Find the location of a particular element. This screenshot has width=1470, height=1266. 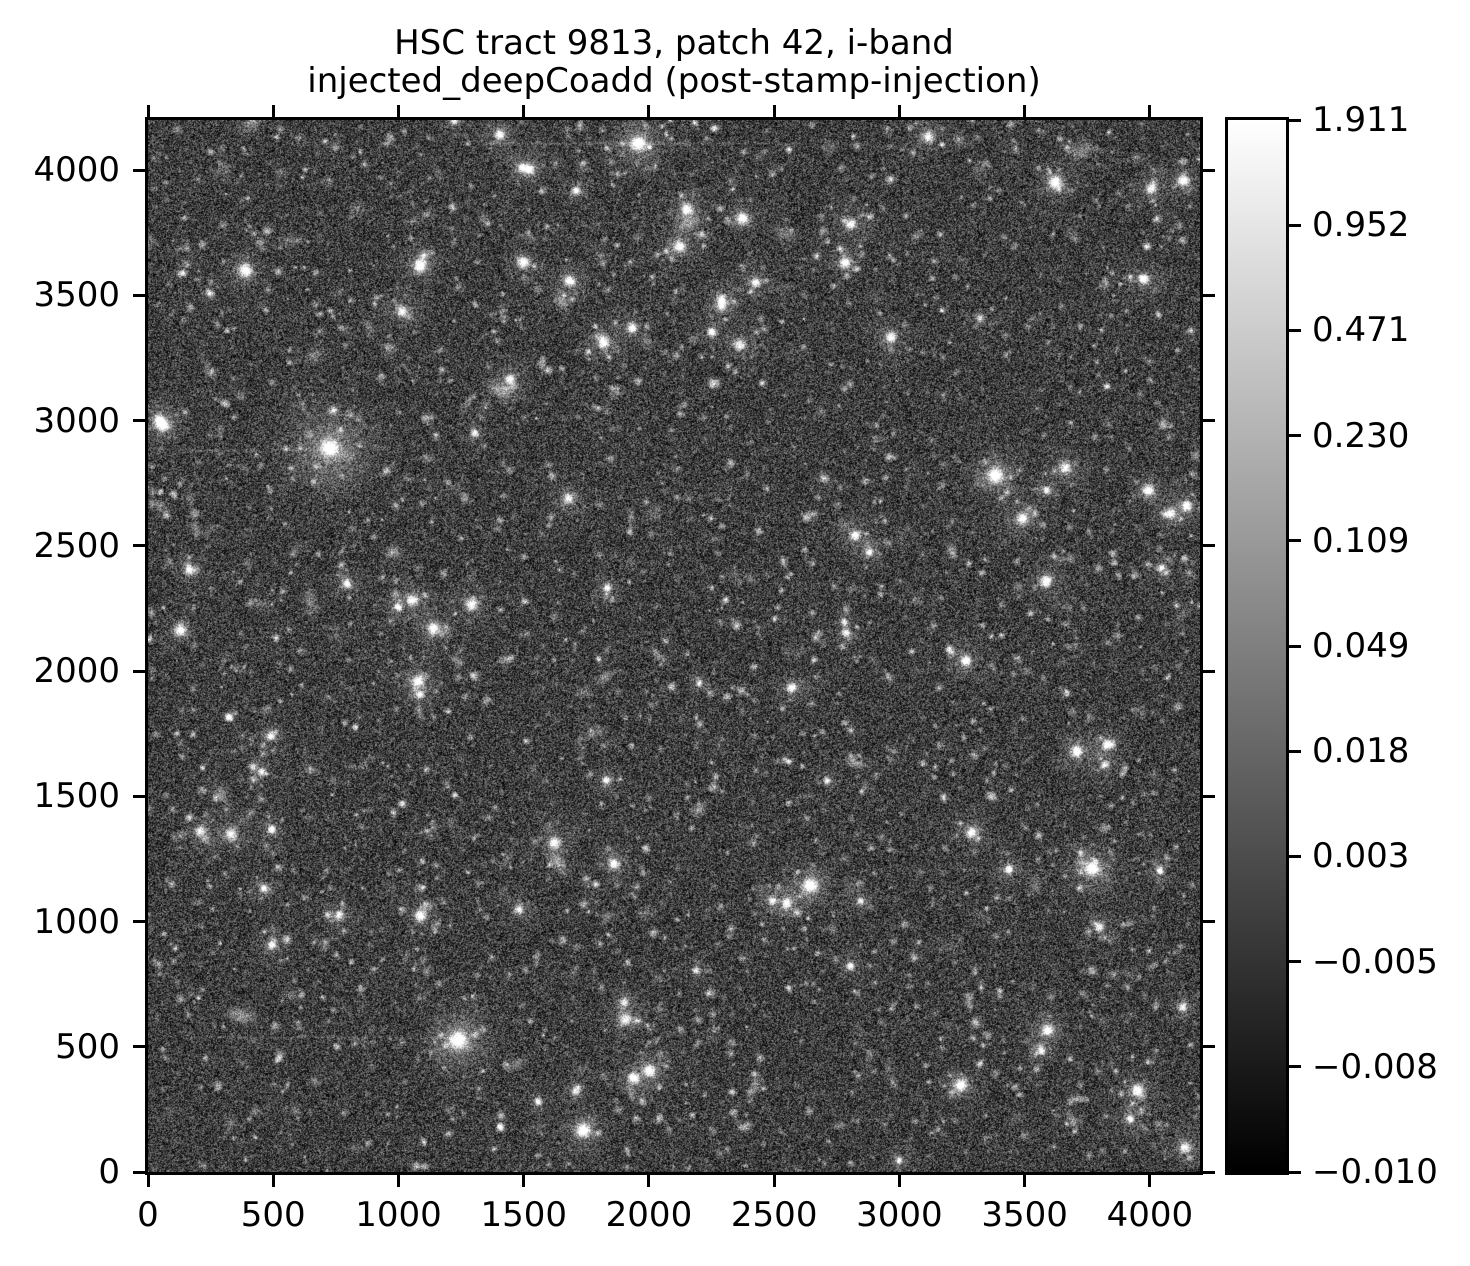

colorbar-tick-label: 0.018 is located at coordinates (1361, 751).